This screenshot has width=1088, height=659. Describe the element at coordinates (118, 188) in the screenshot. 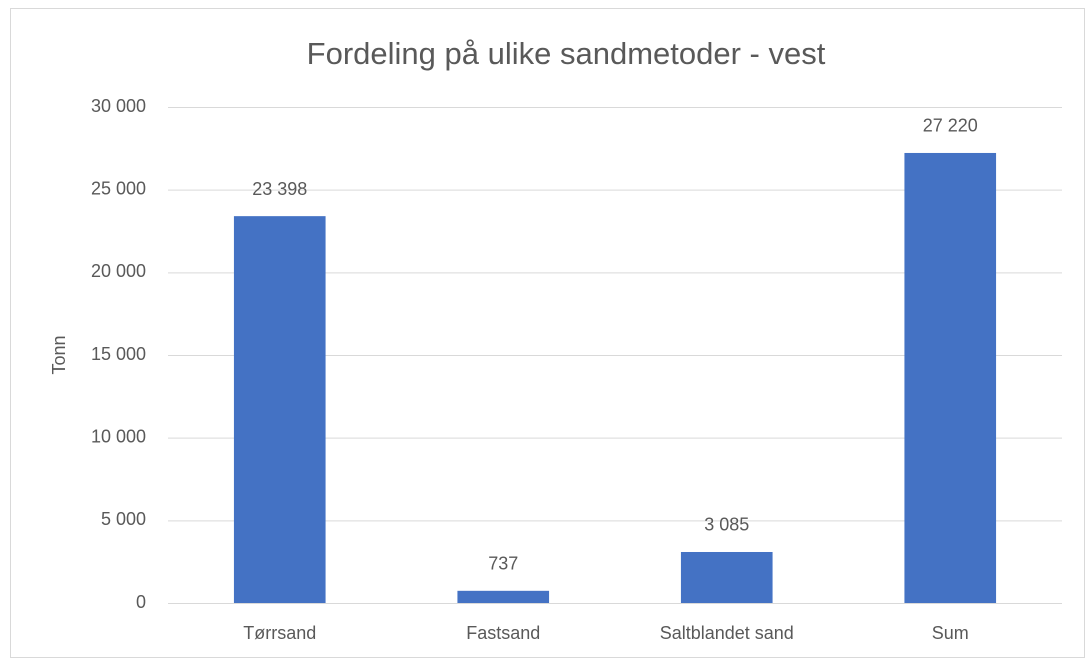

I see `y-tick-label: 25 000` at that location.